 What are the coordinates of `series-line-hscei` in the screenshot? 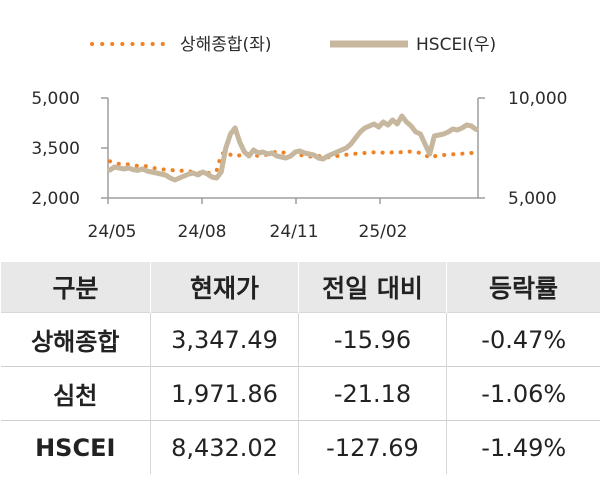 It's located at (293, 148).